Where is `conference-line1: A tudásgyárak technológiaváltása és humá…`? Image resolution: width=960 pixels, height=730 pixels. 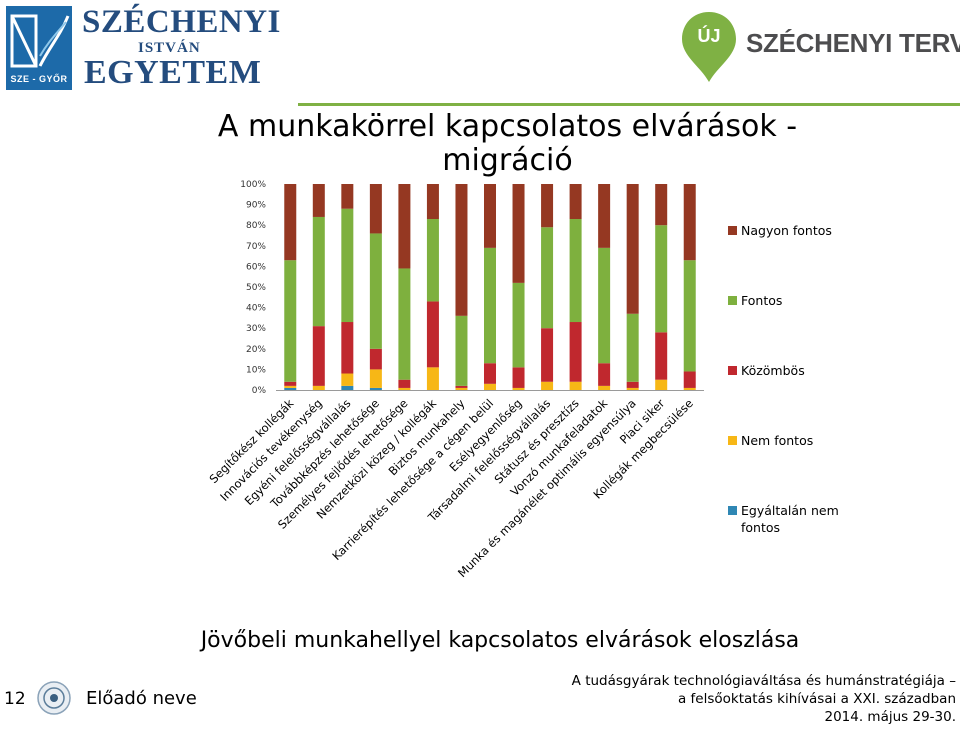 conference-line1: A tudásgyárak technológiaváltása és humá… is located at coordinates (763, 681).